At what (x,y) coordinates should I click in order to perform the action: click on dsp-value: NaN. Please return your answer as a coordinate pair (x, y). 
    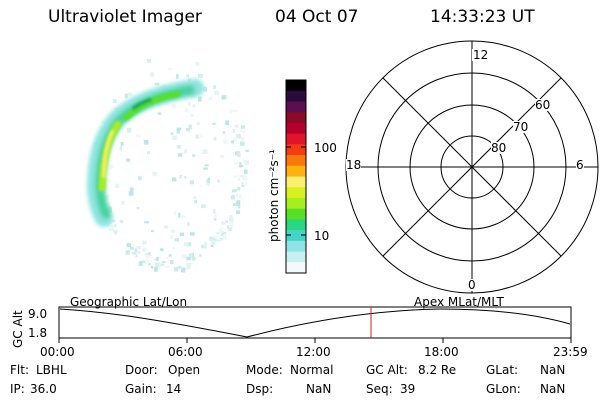
    Looking at the image, I should click on (319, 389).